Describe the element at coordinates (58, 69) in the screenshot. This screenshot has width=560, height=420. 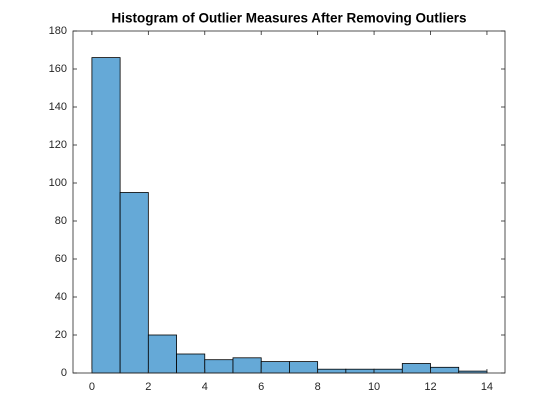
I see `y-tick-label: 160` at that location.